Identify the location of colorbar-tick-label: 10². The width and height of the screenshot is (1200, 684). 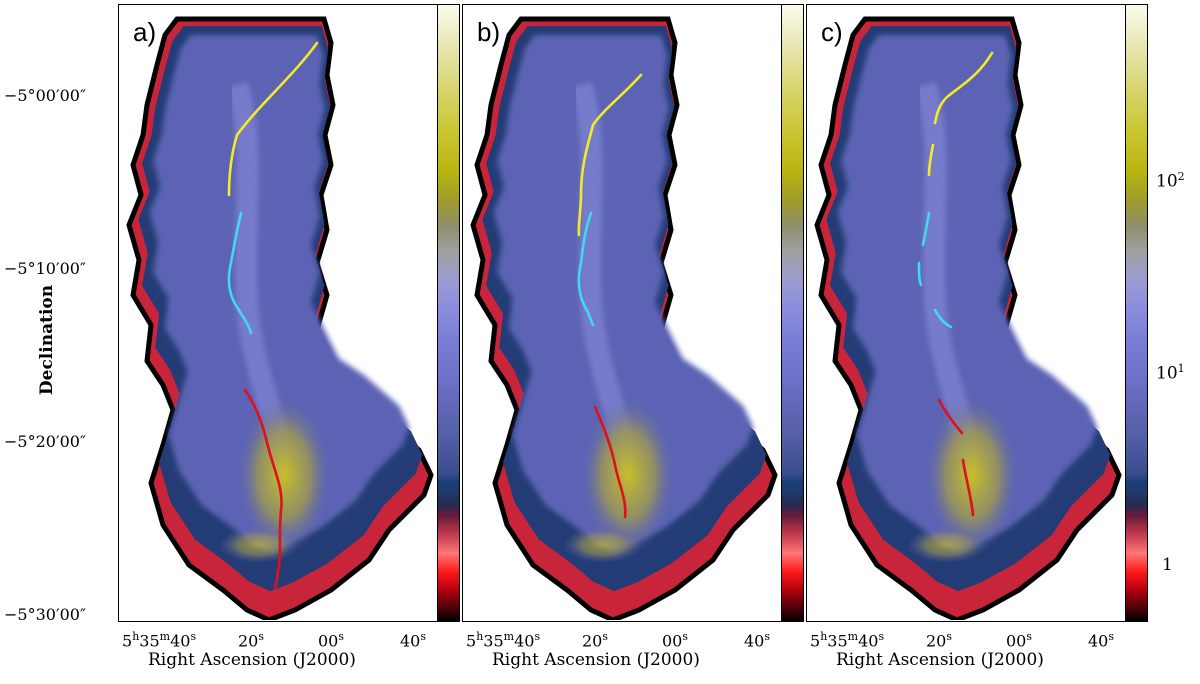
(1170, 181).